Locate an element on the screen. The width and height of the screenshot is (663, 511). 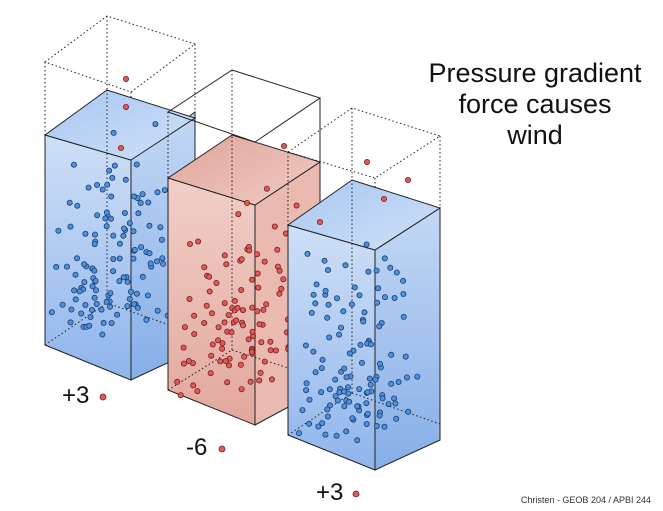
right-column-label: +3 is located at coordinates (330, 492).